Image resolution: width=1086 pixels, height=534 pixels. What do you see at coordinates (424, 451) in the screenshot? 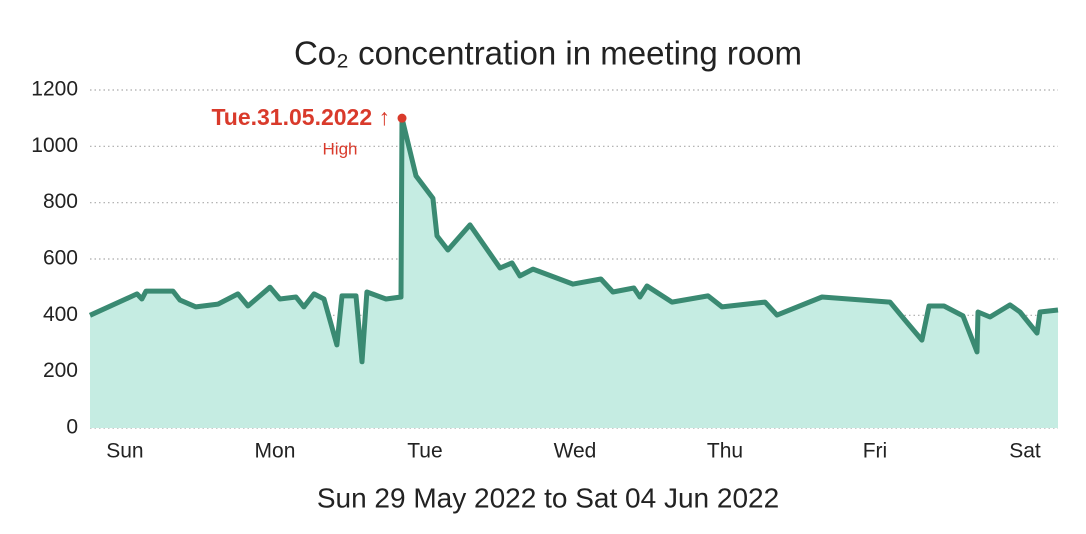
I see `x-tick-label: Tue` at bounding box center [424, 451].